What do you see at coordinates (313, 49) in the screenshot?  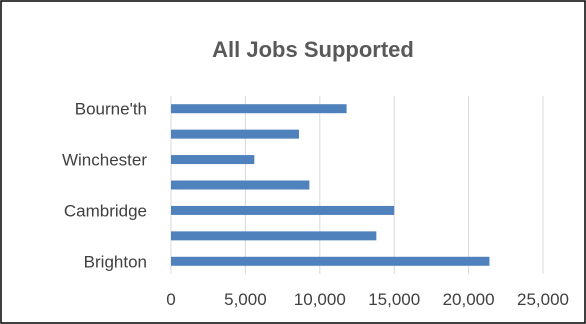 I see `chart-title: All Jobs Supported` at bounding box center [313, 49].